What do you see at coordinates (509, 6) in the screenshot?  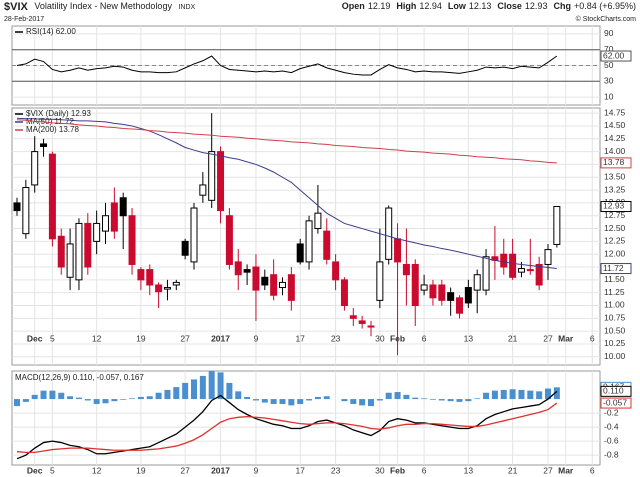 I see `quote-label: Close` at bounding box center [509, 6].